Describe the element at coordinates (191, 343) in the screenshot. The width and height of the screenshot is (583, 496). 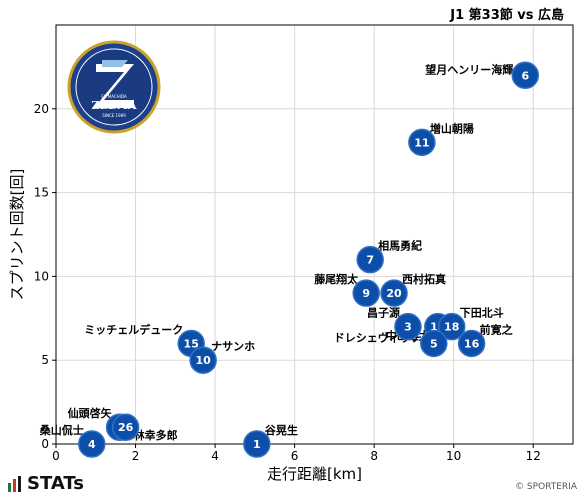
I see `player-number-label: 15` at that location.